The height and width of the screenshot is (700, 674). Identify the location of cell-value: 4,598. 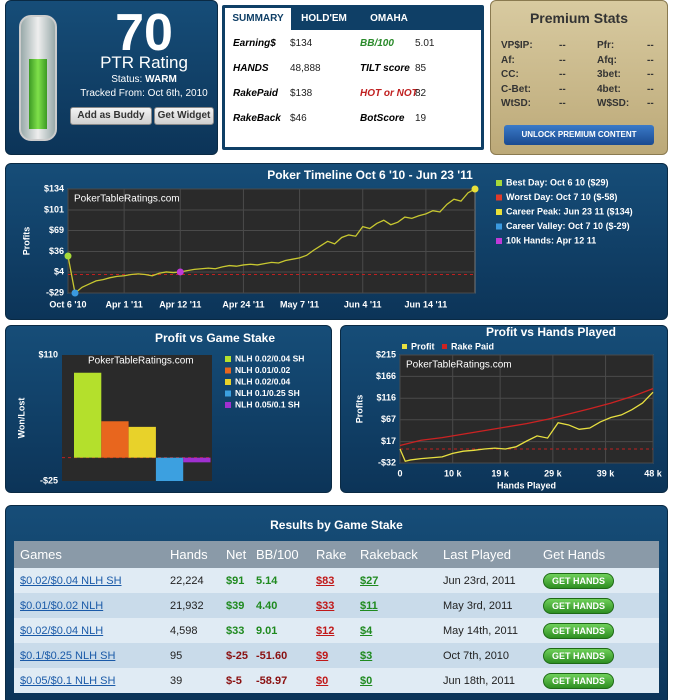
(184, 630).